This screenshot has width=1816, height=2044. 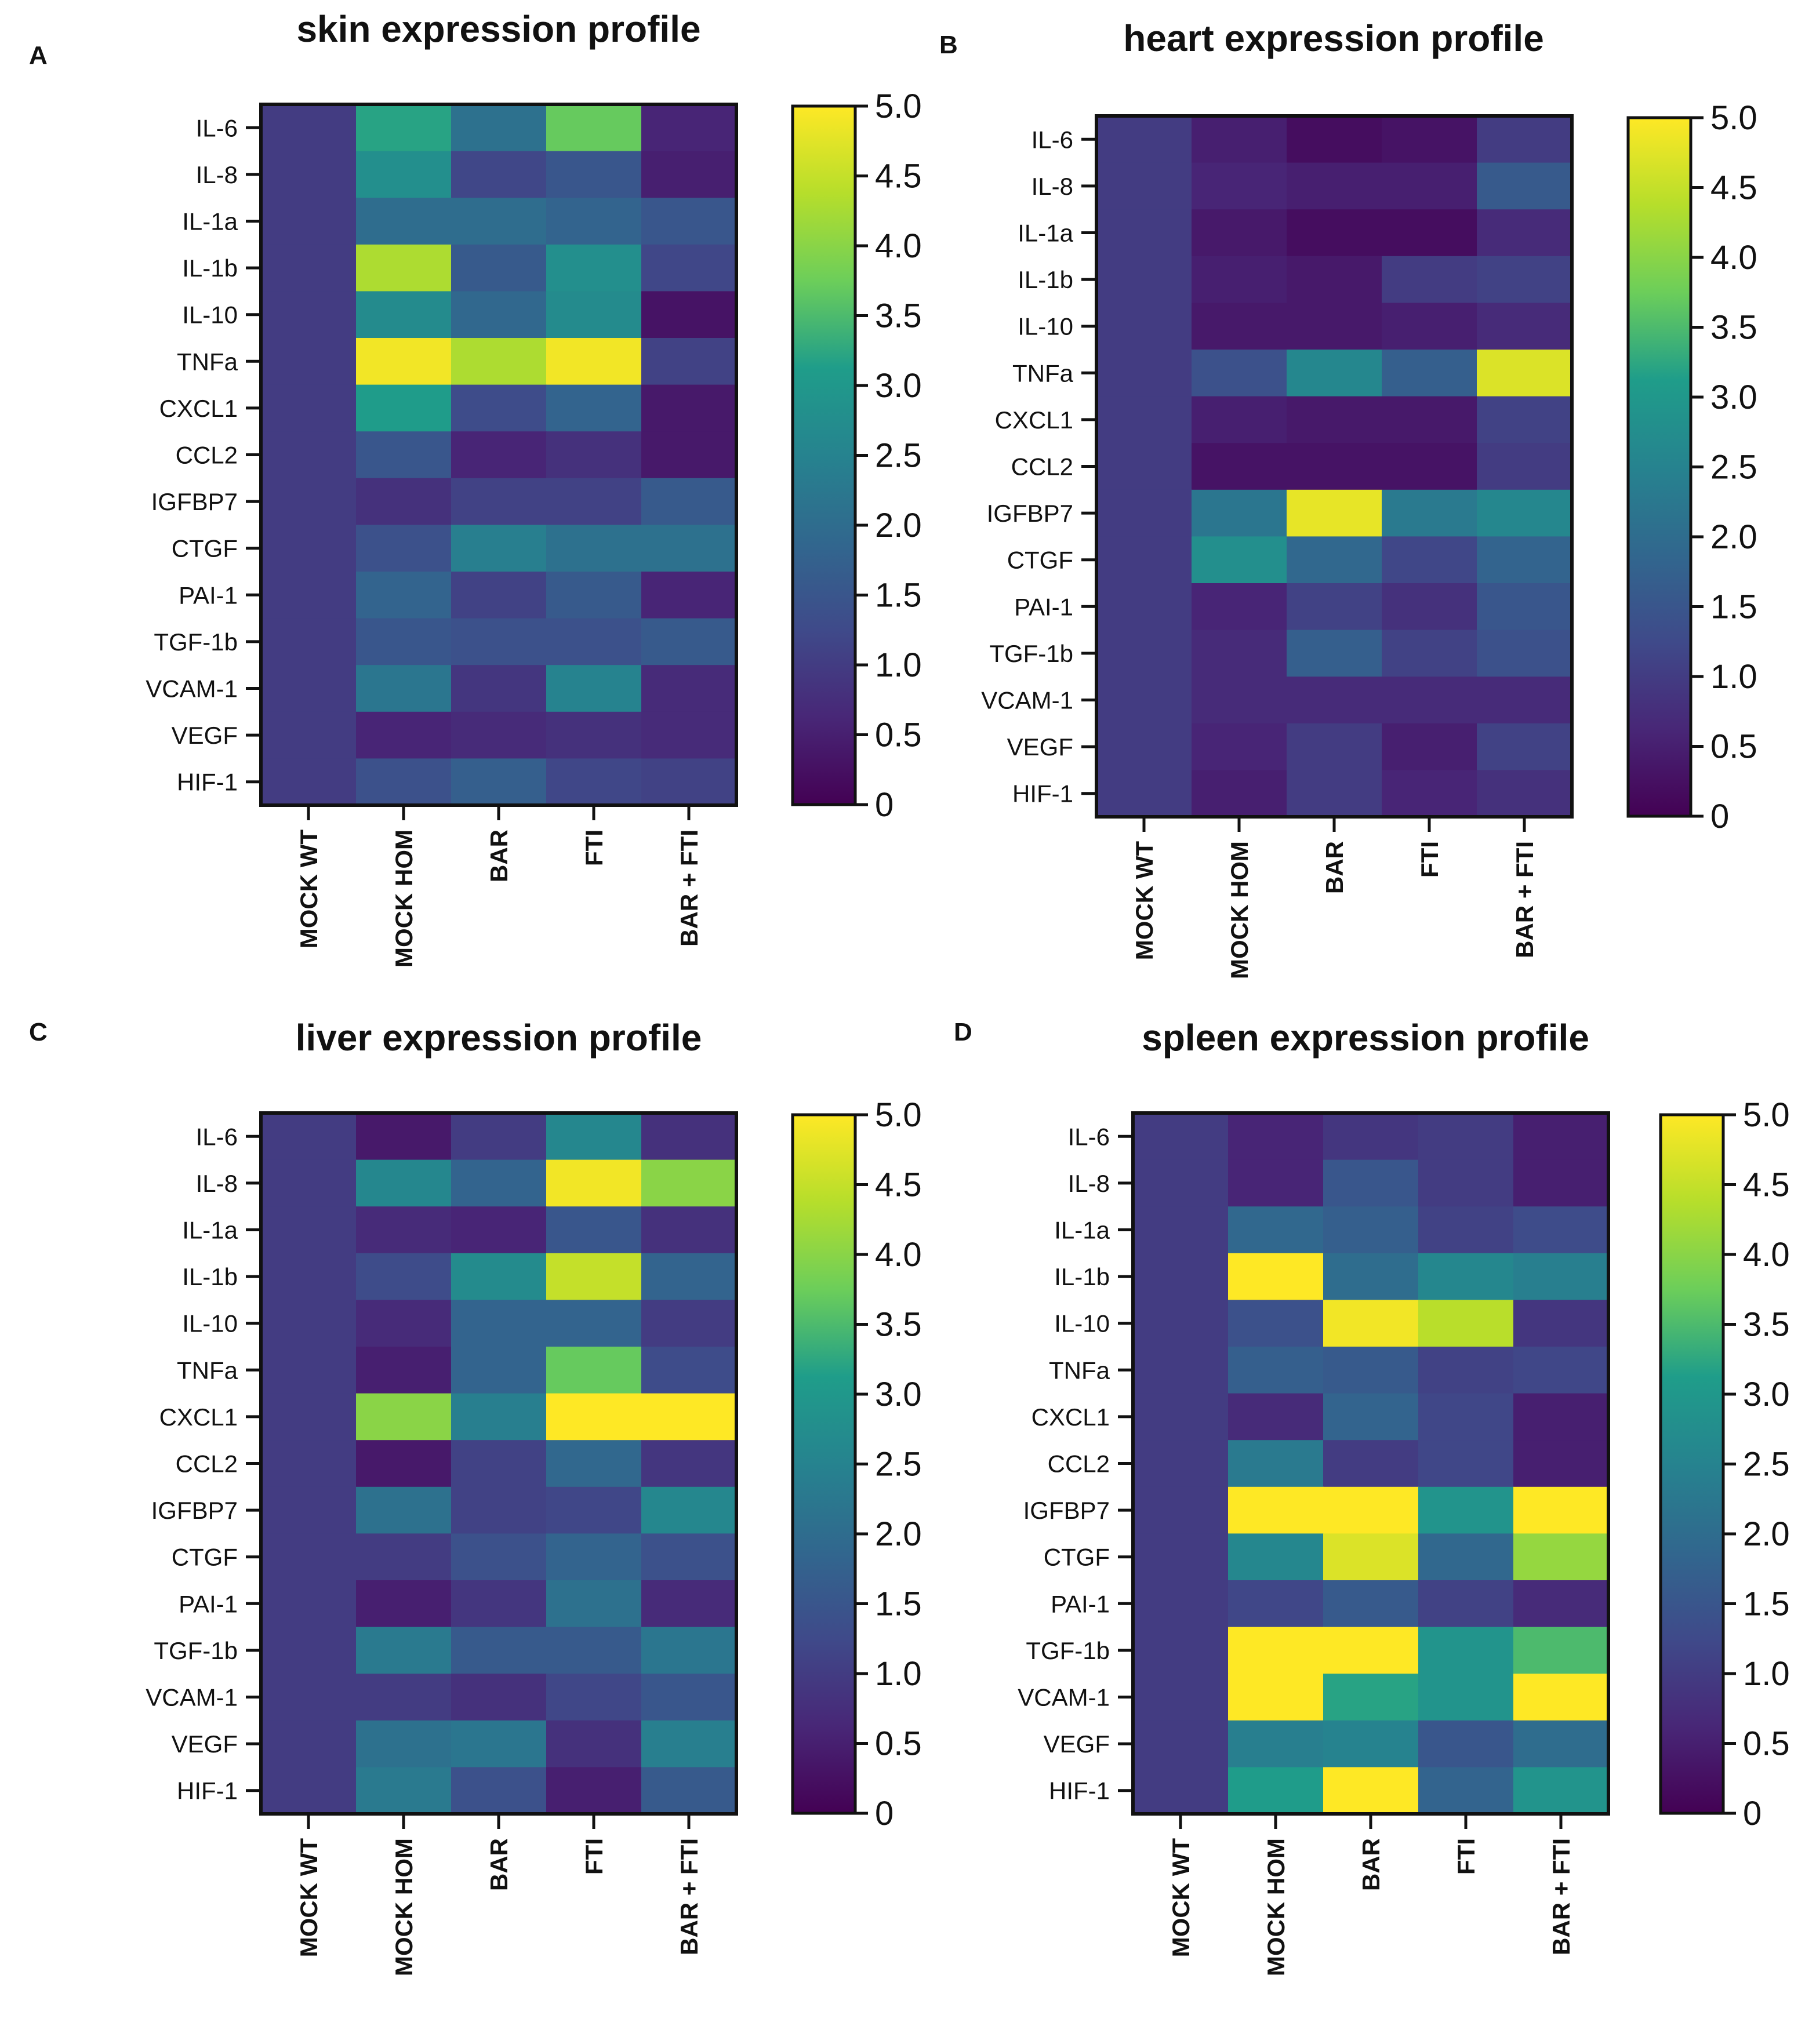 I want to click on panel-c-col-label: FTI, so click(x=594, y=1856).